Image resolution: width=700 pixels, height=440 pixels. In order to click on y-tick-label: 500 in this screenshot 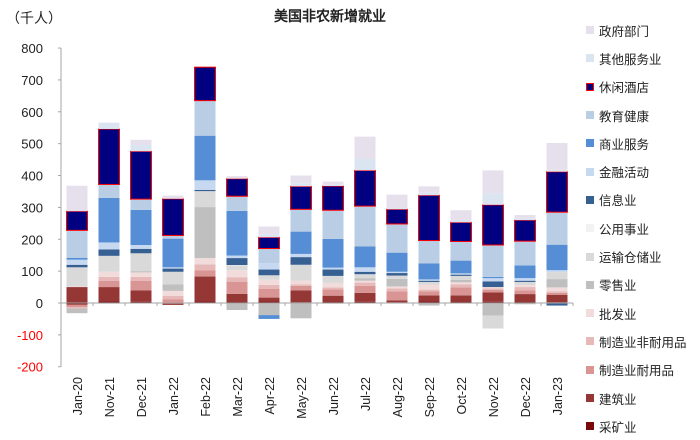, I will do `click(32, 144)`.